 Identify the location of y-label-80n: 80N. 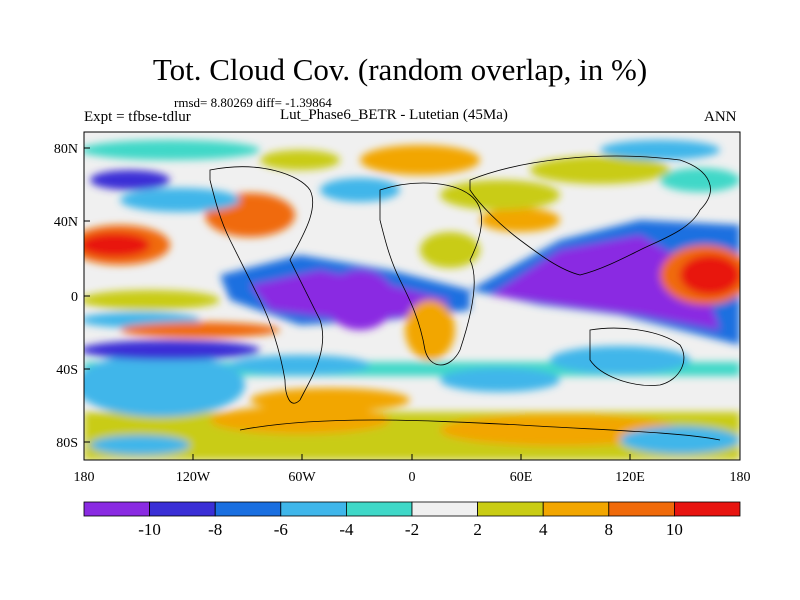
(66, 149).